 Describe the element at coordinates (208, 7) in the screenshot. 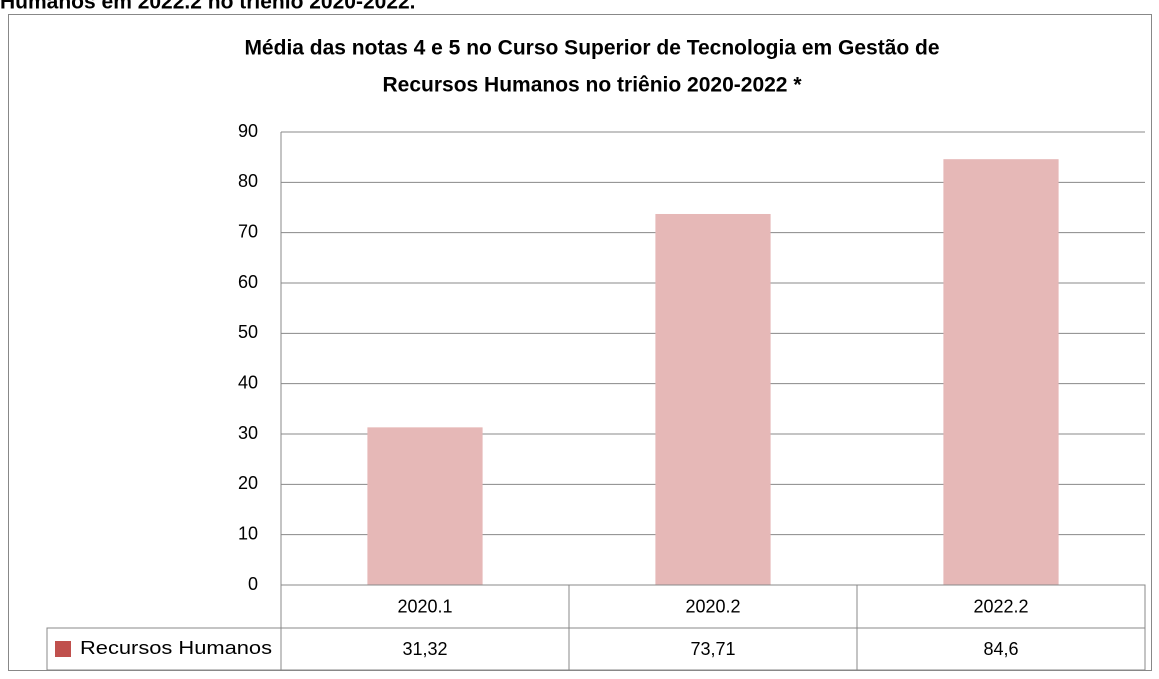

I see `caption: Humanos em 2022.2 no triênio 2020-2022.` at that location.